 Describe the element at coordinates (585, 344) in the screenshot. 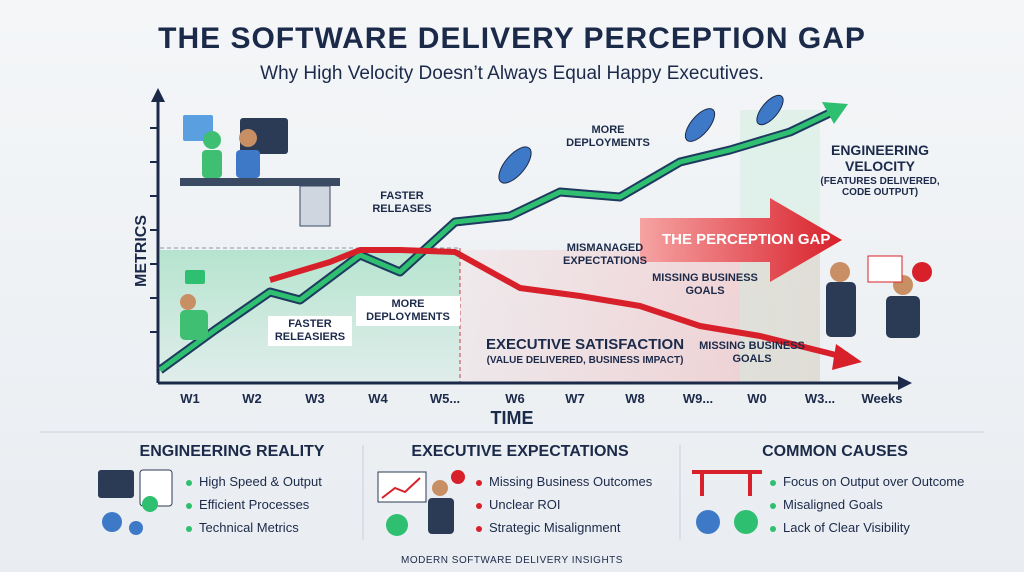

I see `executive-title: EXECUTIVE SATISFACTION` at that location.